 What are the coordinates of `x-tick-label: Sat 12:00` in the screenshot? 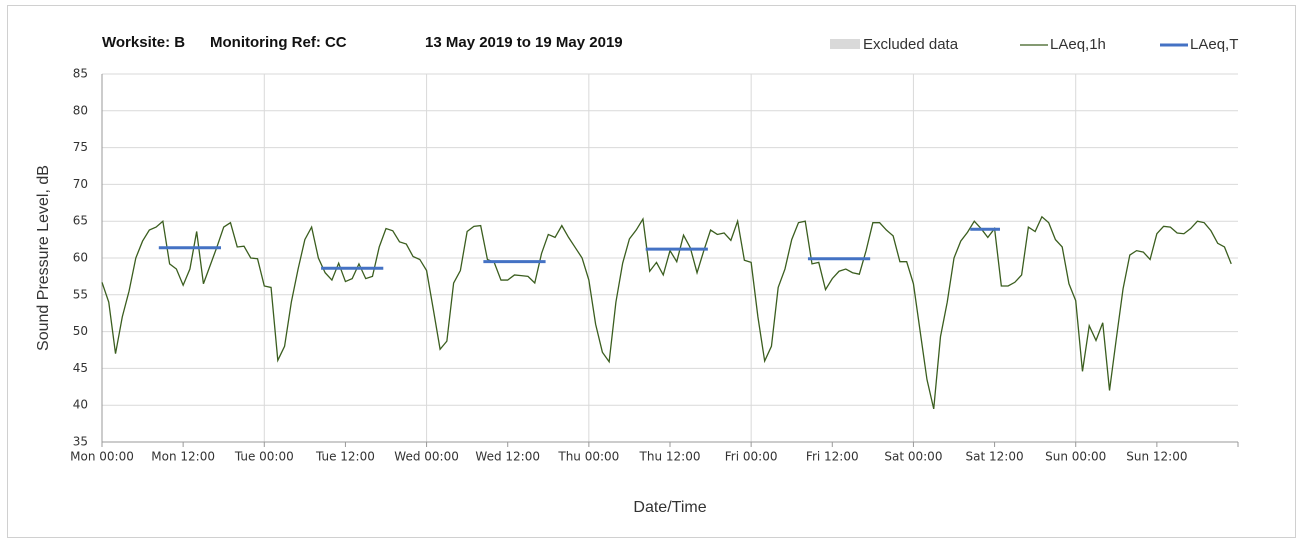 It's located at (995, 457).